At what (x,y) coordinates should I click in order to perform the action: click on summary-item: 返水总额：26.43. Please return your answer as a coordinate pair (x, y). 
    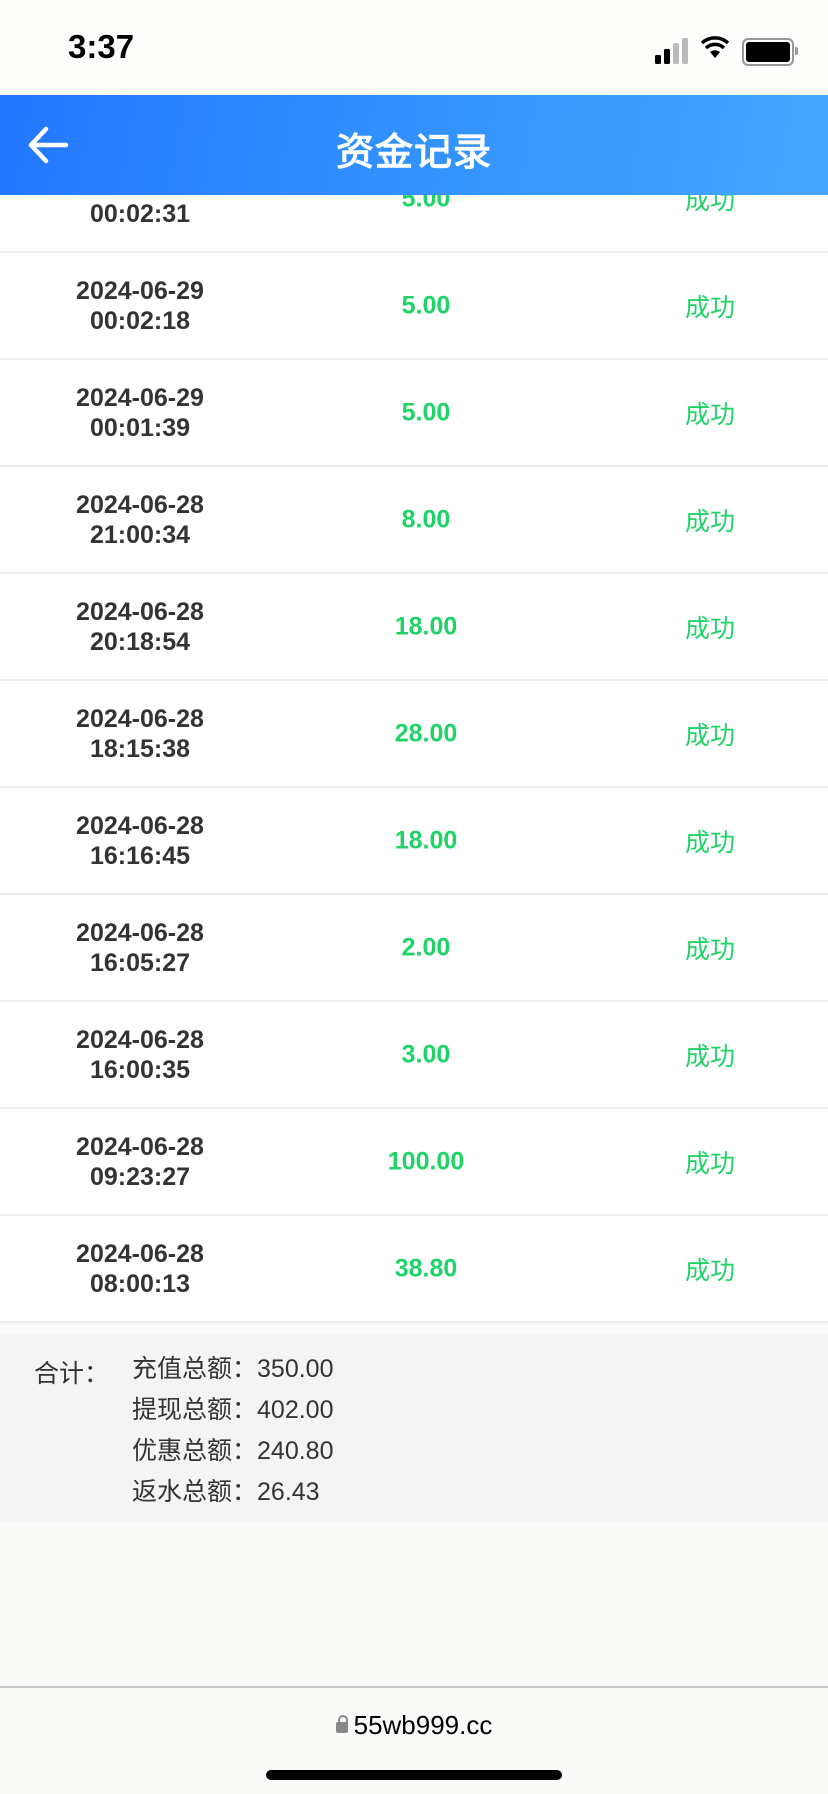
    Looking at the image, I should click on (232, 1497).